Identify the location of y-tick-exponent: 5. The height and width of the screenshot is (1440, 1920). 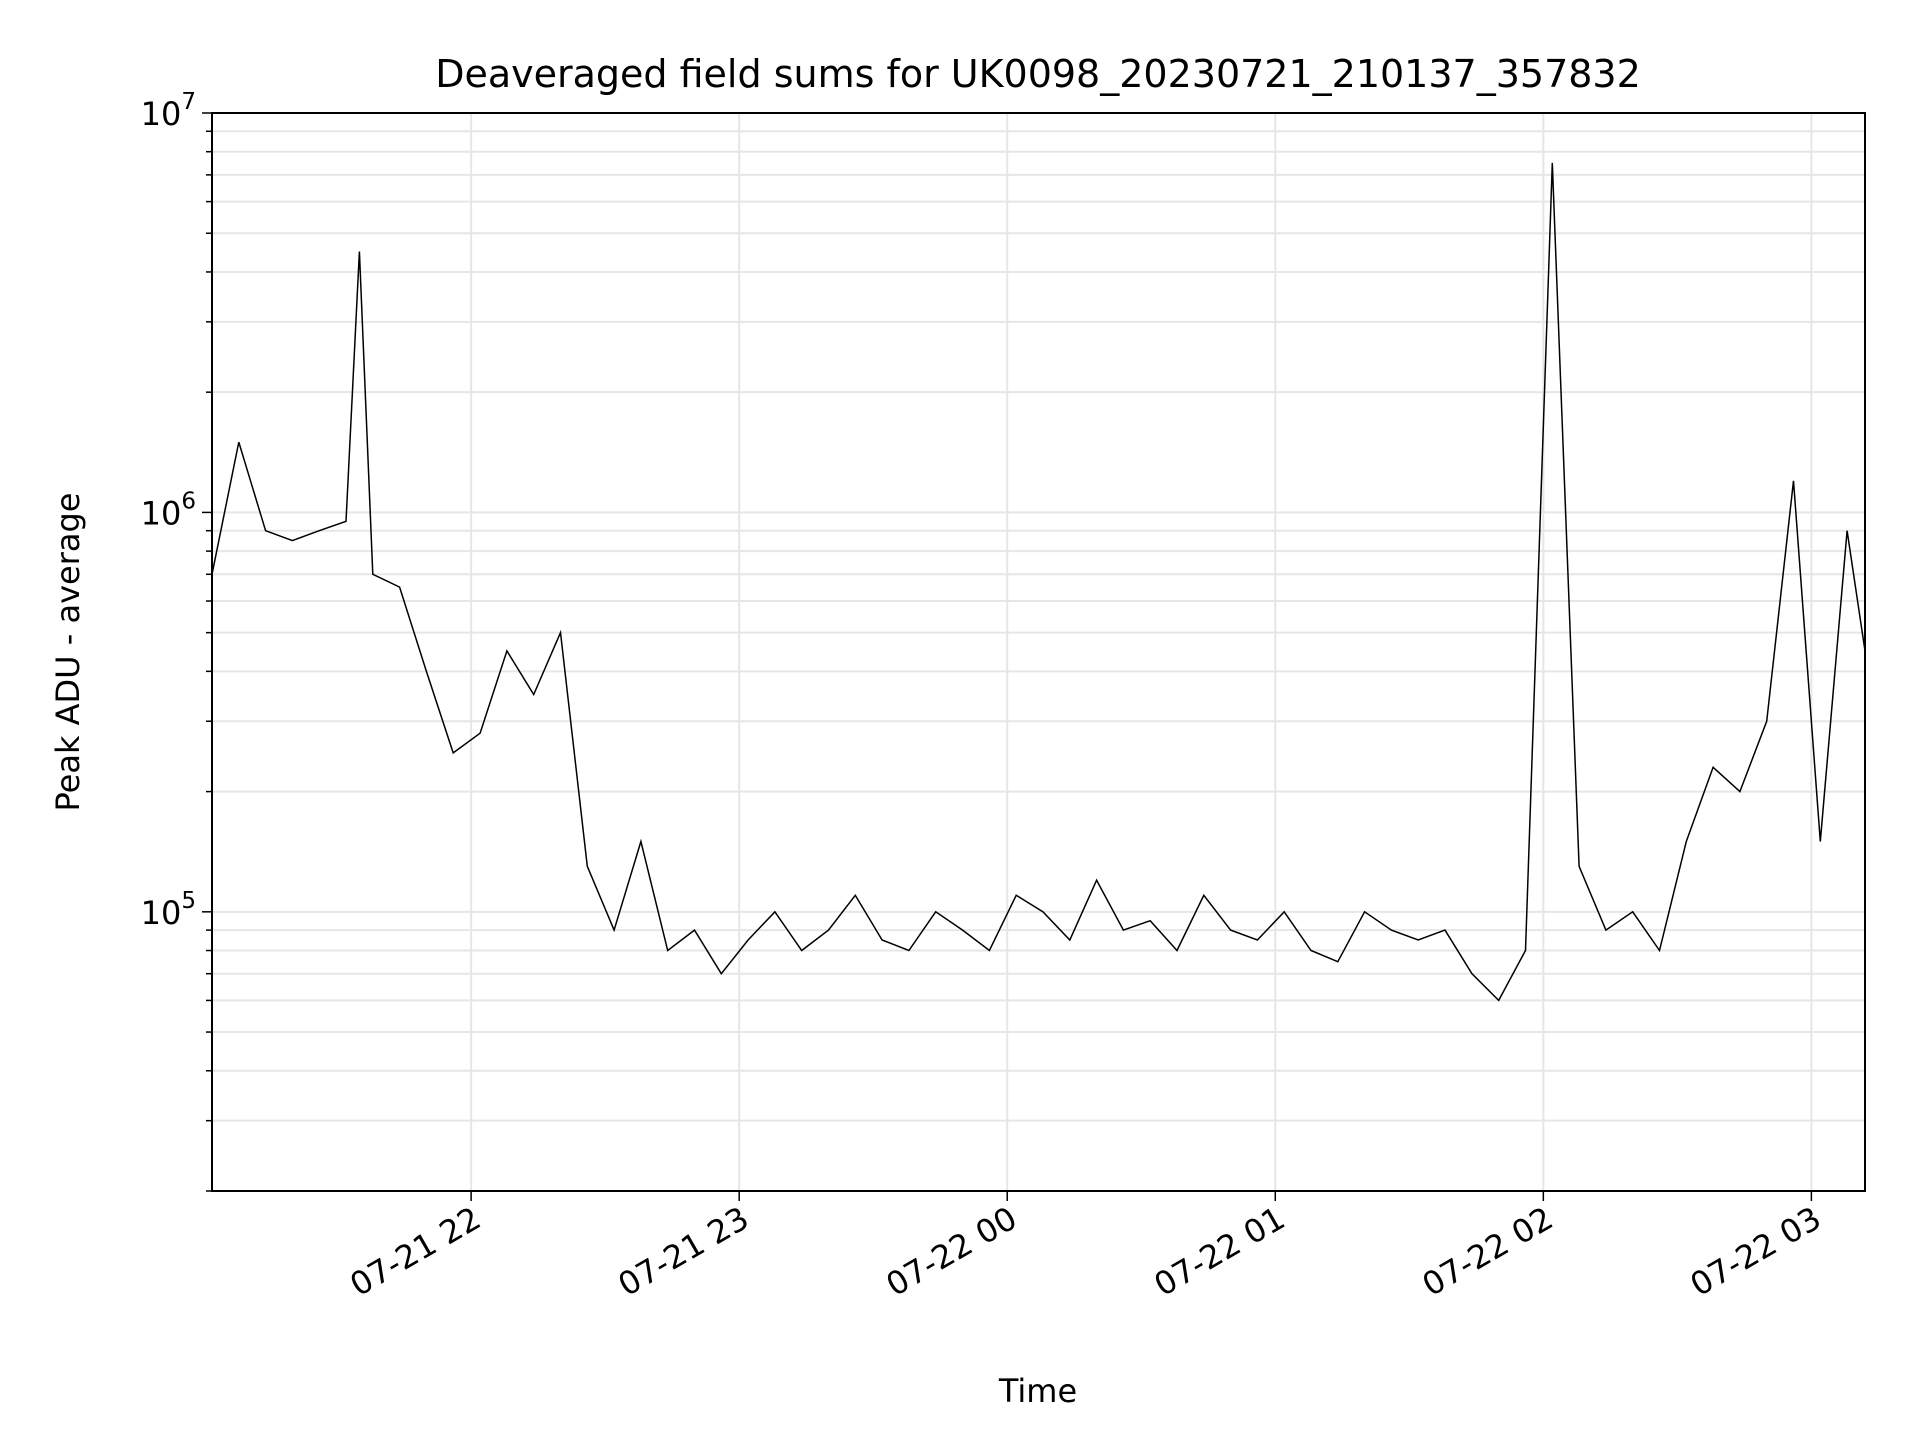
(188, 901).